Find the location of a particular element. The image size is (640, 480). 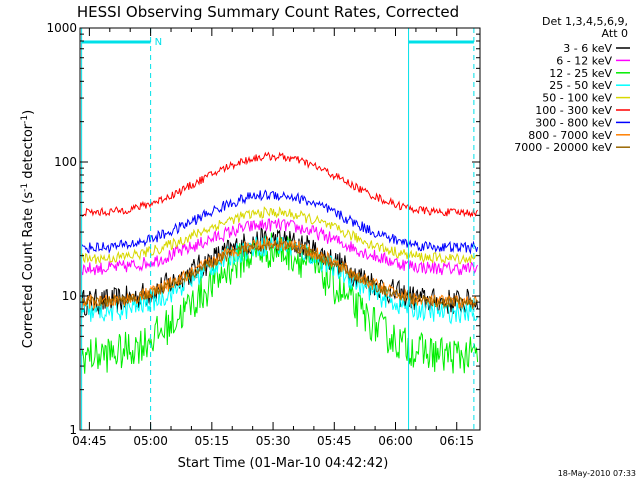

legend-label: 12 - 25 keV is located at coordinates (580, 73).